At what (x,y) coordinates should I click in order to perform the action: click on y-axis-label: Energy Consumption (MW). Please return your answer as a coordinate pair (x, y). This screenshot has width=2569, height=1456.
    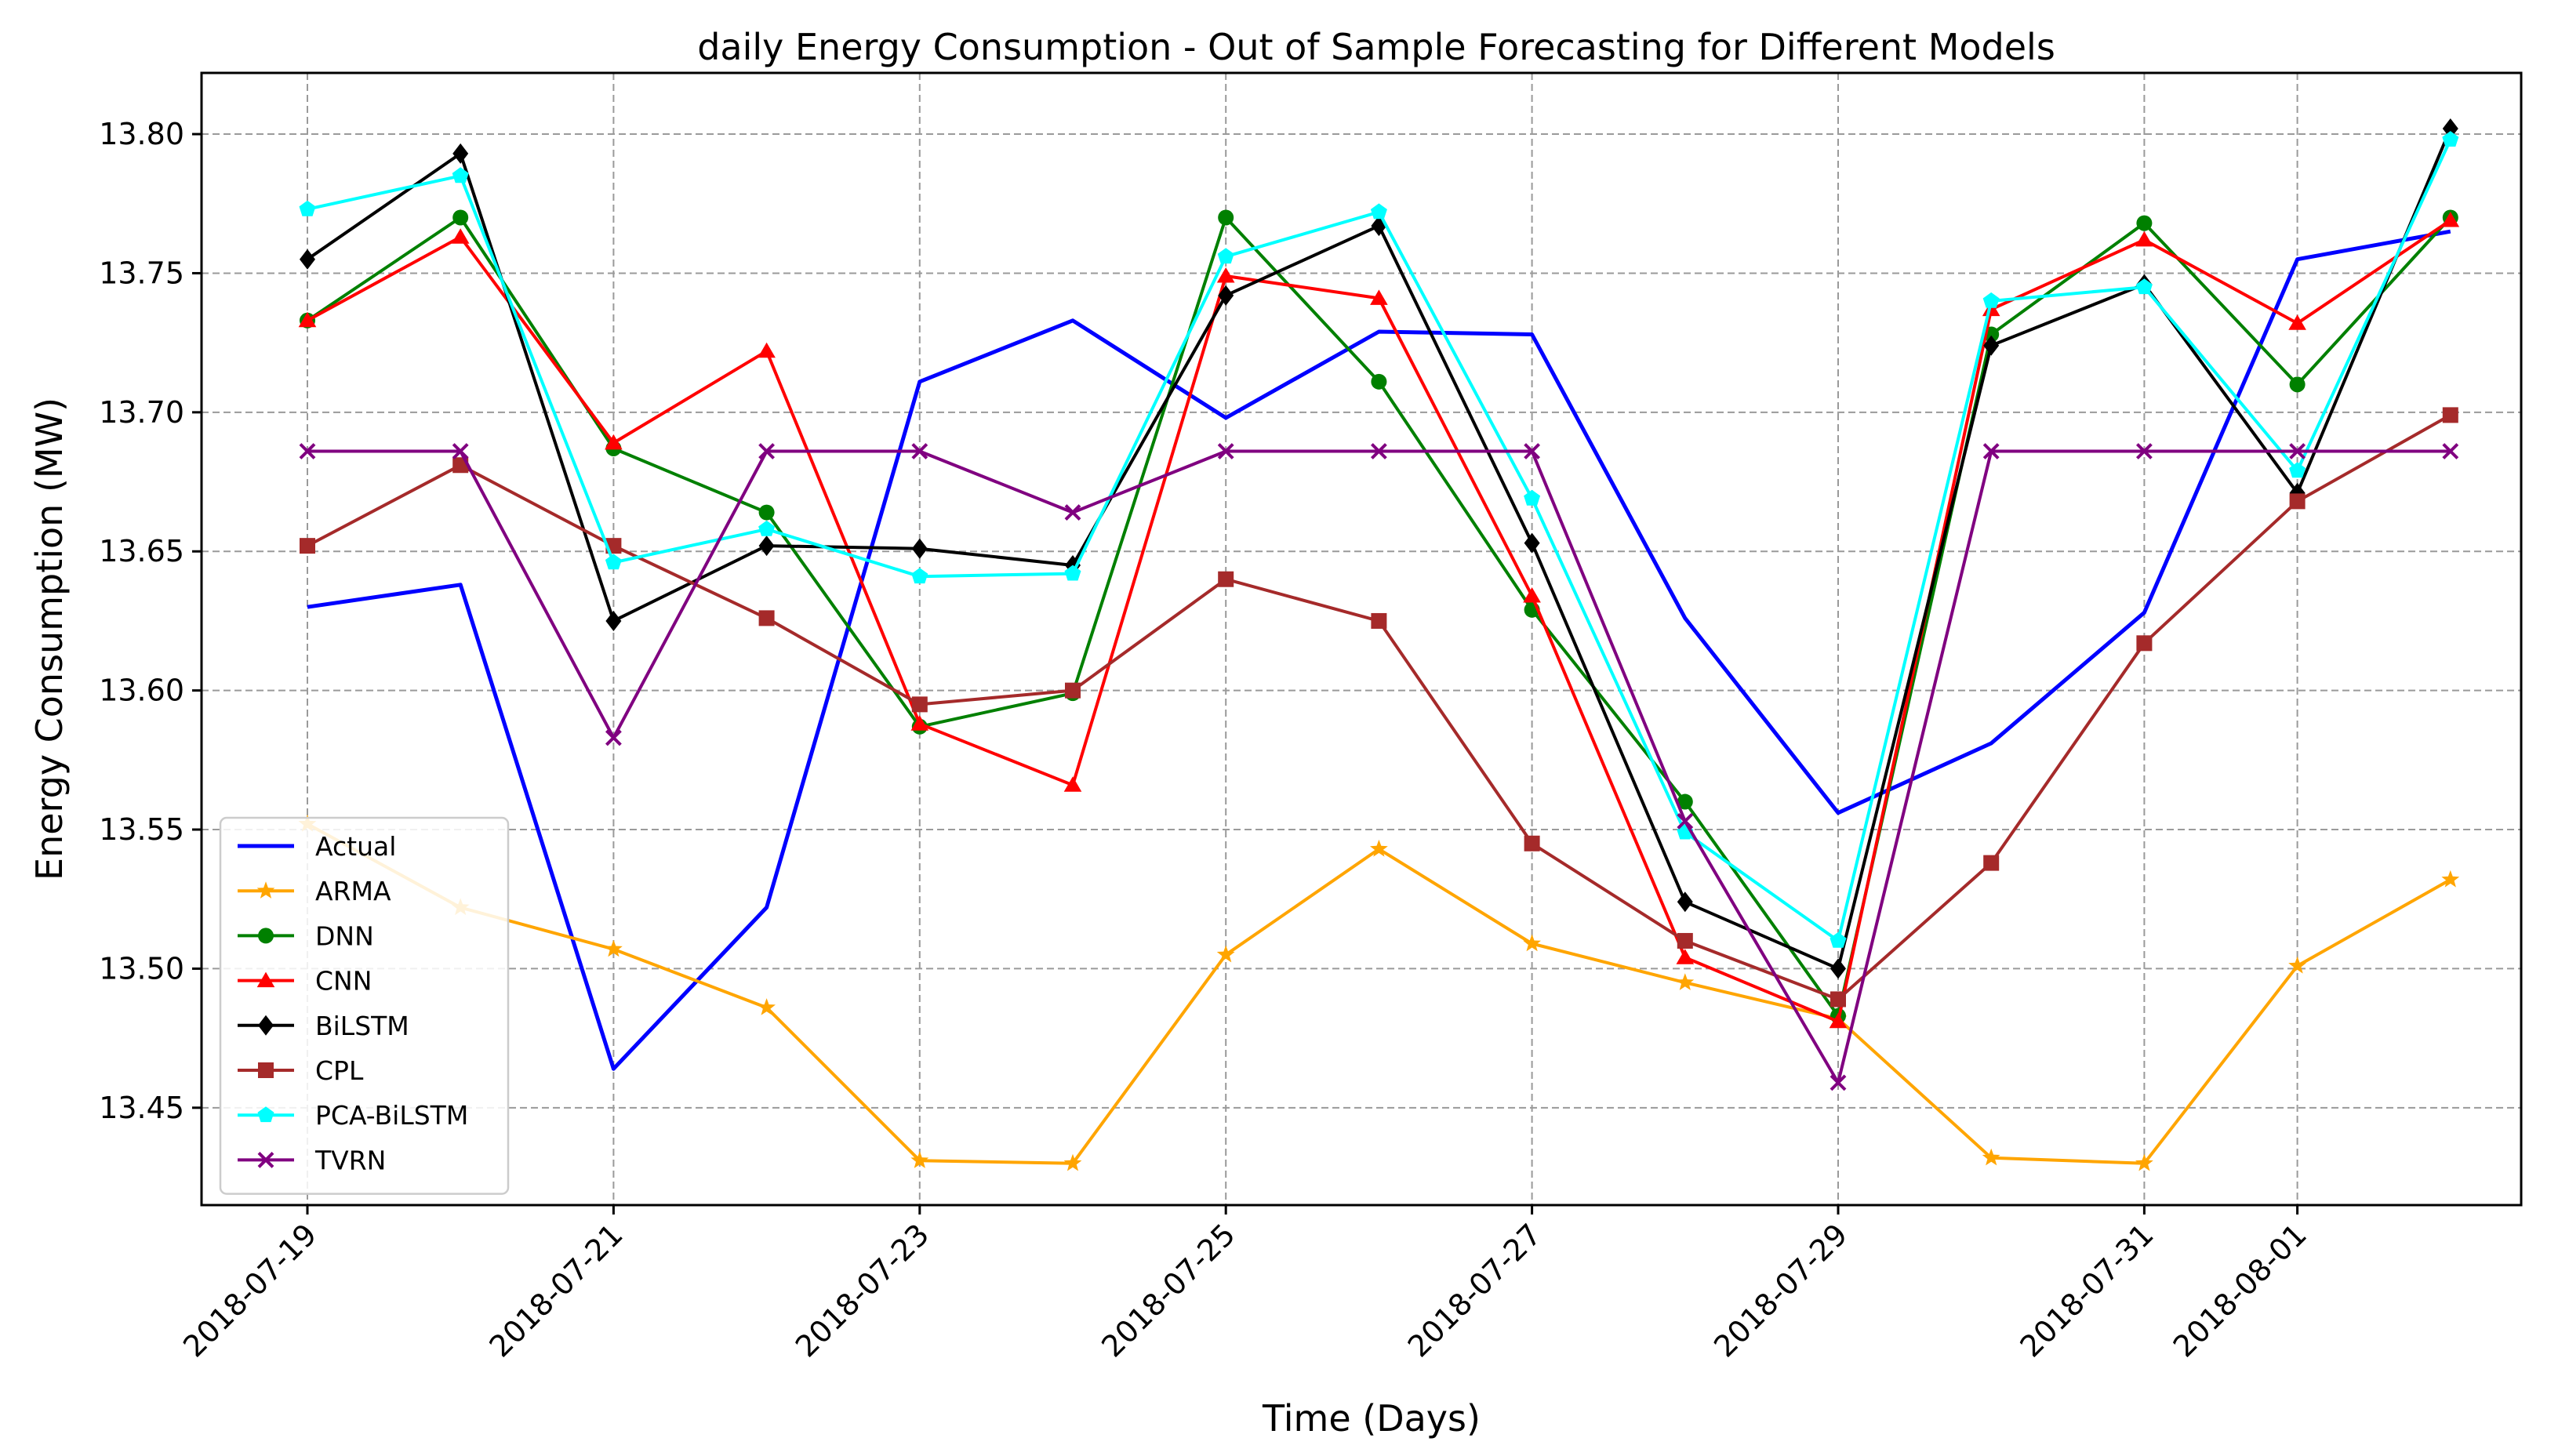
    Looking at the image, I should click on (49, 639).